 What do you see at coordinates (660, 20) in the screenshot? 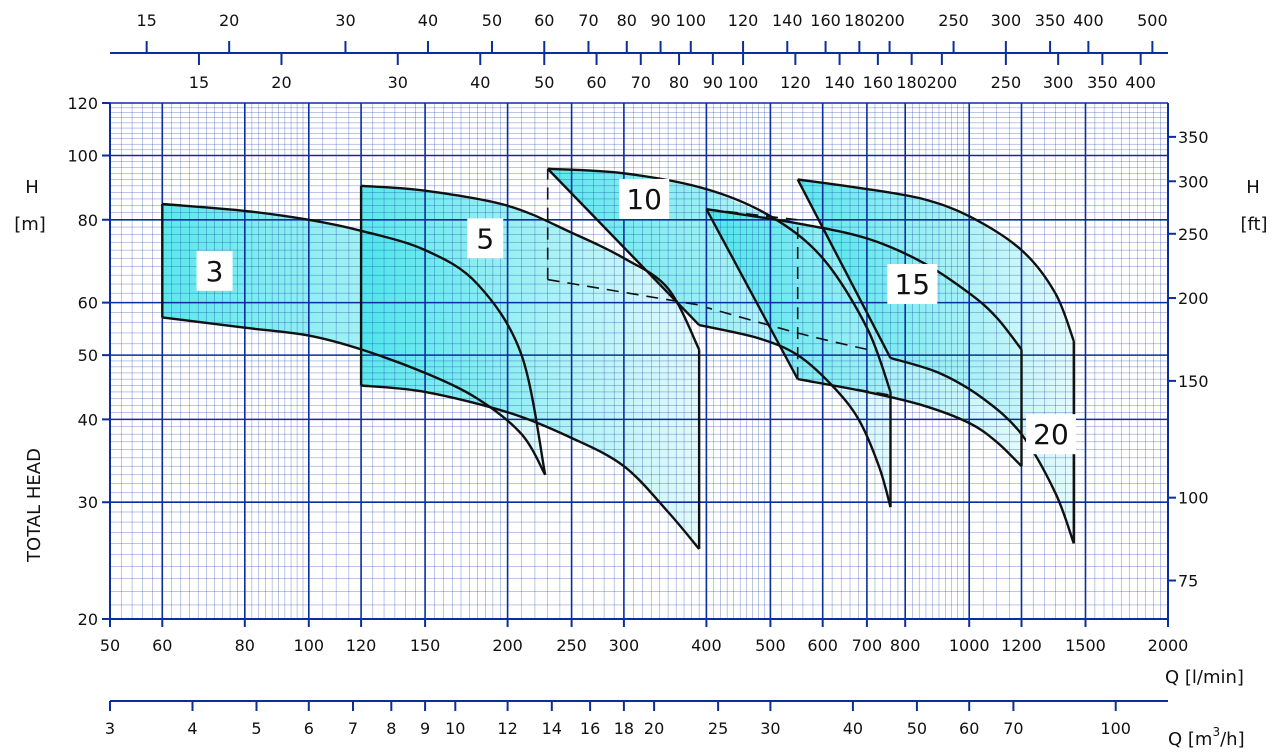
I see `top-row1-tick-label: 90` at bounding box center [660, 20].